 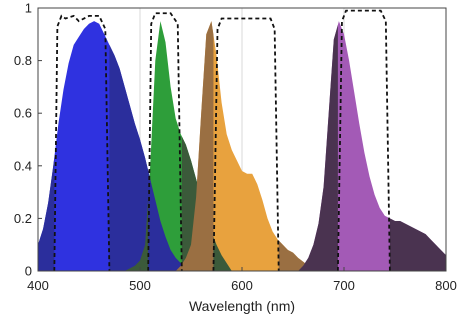 I want to click on x-axis: 400 500 600 700 800, so click(x=242, y=280).